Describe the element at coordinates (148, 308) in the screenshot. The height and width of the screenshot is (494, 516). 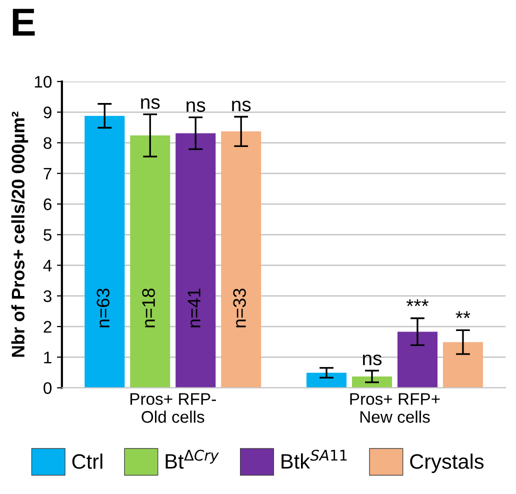
I see `annotation: n=18` at that location.